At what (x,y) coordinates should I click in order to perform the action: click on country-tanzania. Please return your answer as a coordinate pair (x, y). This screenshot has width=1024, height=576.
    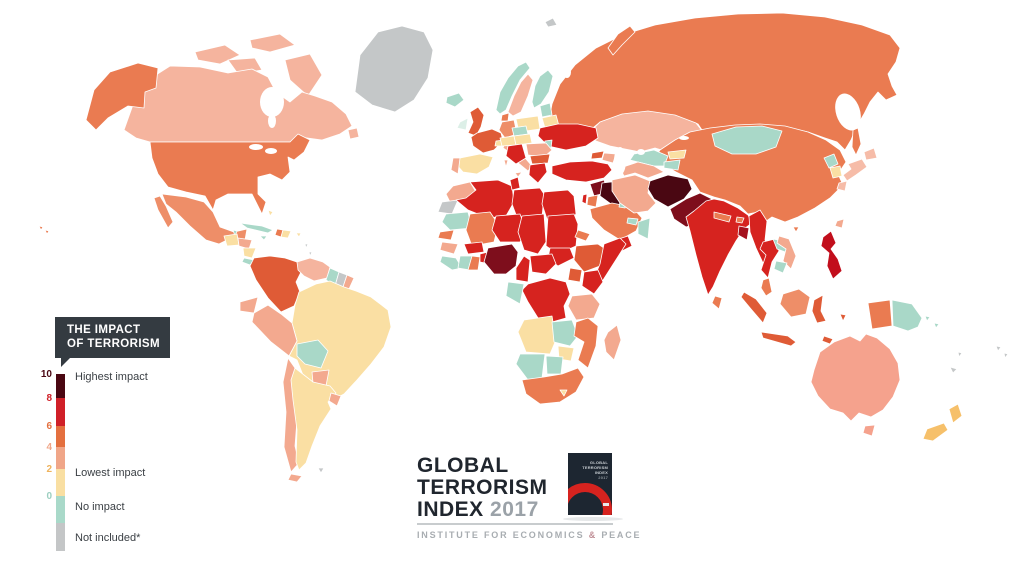
    Looking at the image, I should click on (584, 307).